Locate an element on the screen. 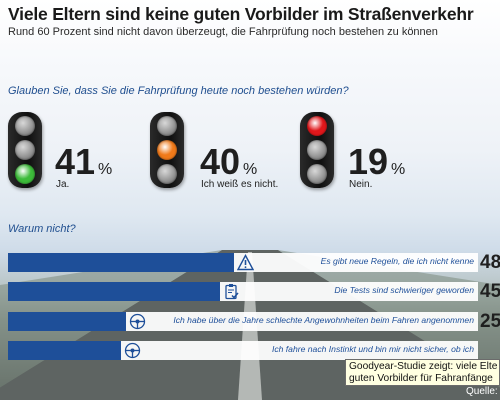  answer-yes-label: Ja. is located at coordinates (63, 184).